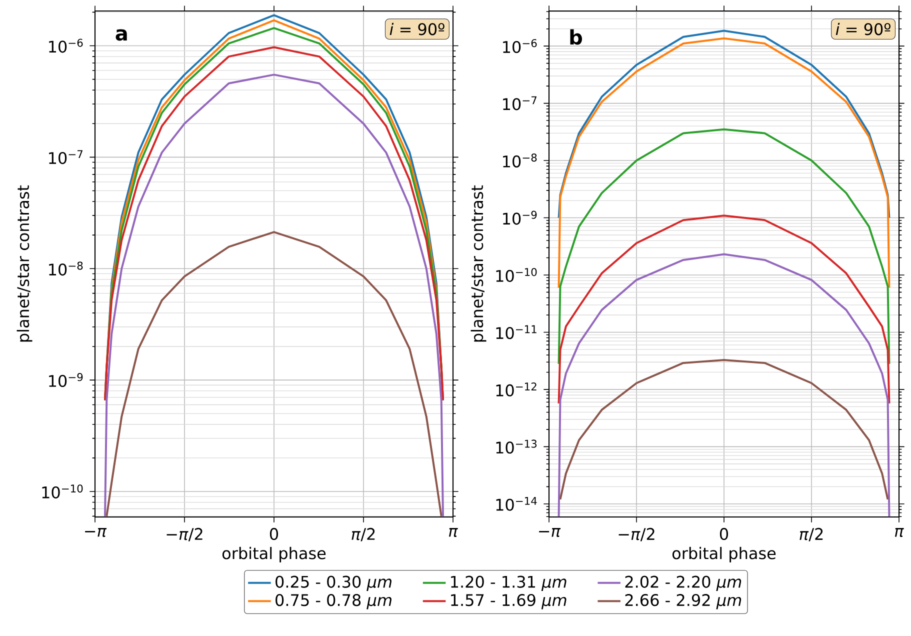 This screenshot has width=911, height=636. What do you see at coordinates (508, 583) in the screenshot?
I see `legend-label: 1.20 - 1.31 μm` at bounding box center [508, 583].